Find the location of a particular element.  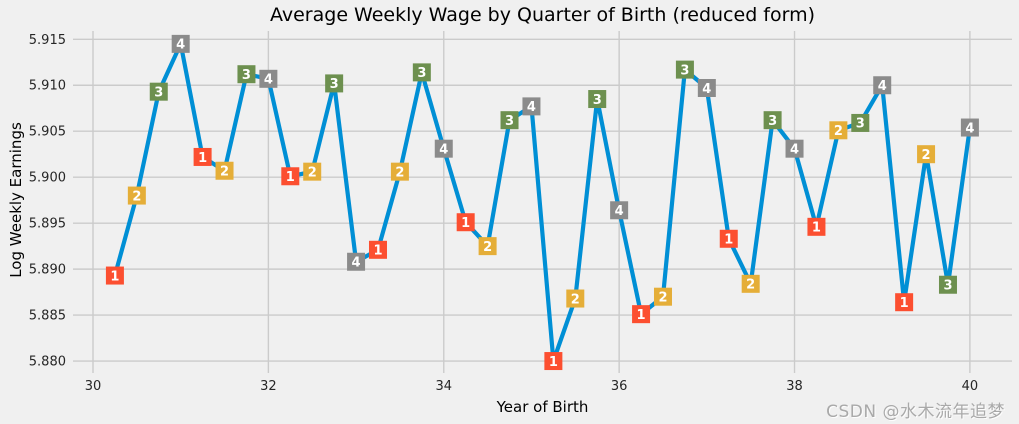

x-tick-label: 30 is located at coordinates (93, 386).